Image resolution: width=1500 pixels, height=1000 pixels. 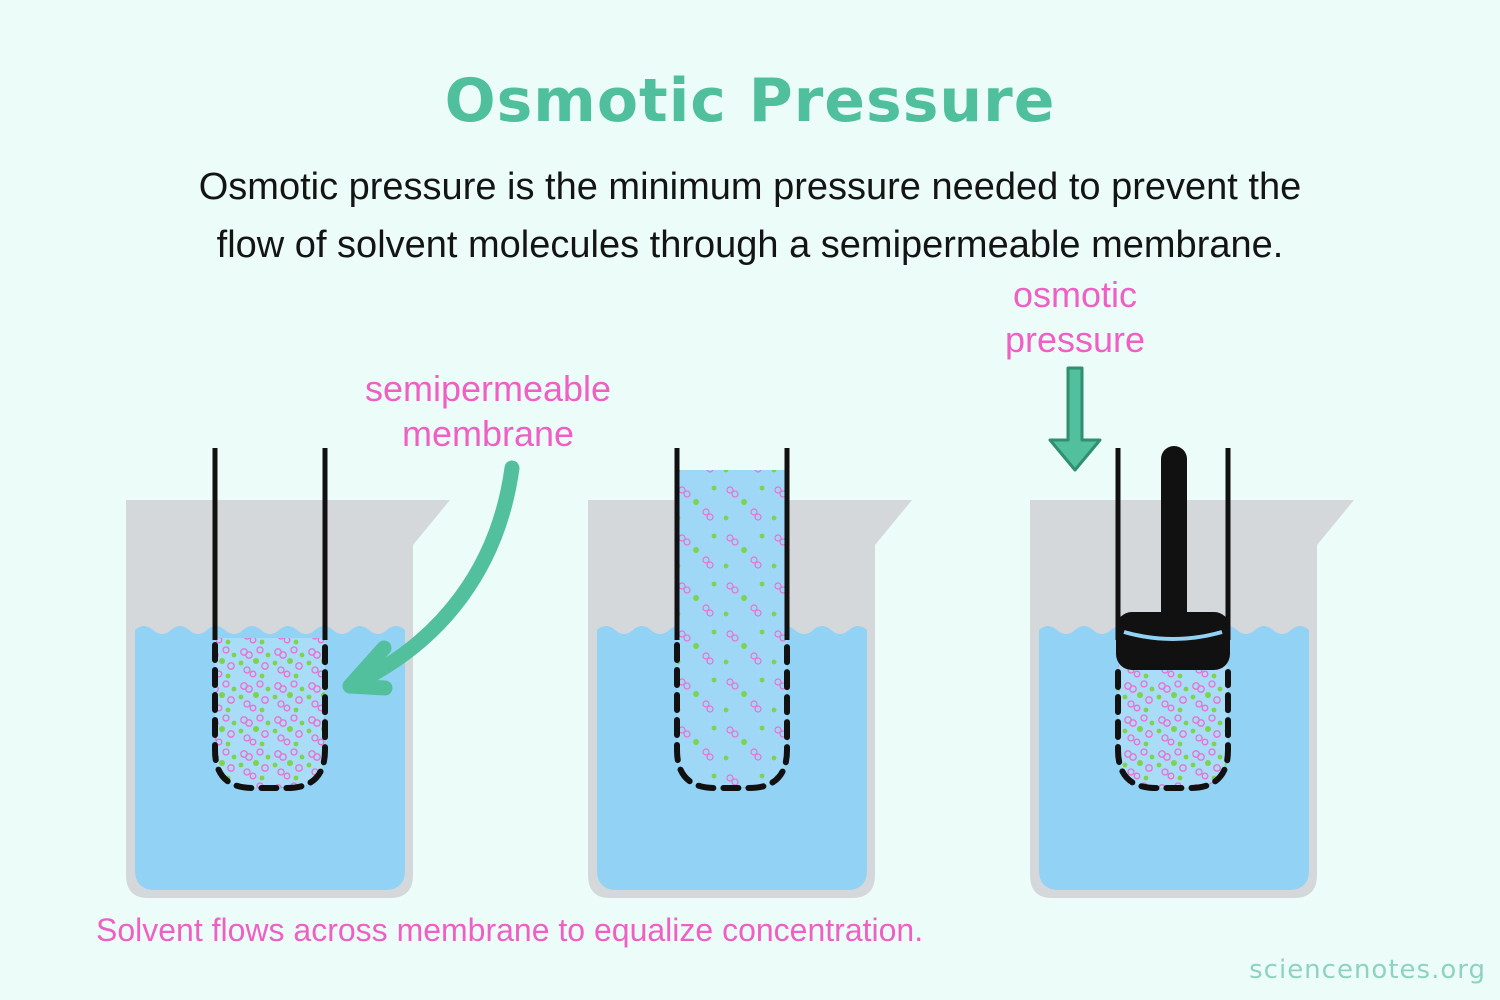 What do you see at coordinates (437, 574) in the screenshot?
I see `curved-arrow-shaft` at bounding box center [437, 574].